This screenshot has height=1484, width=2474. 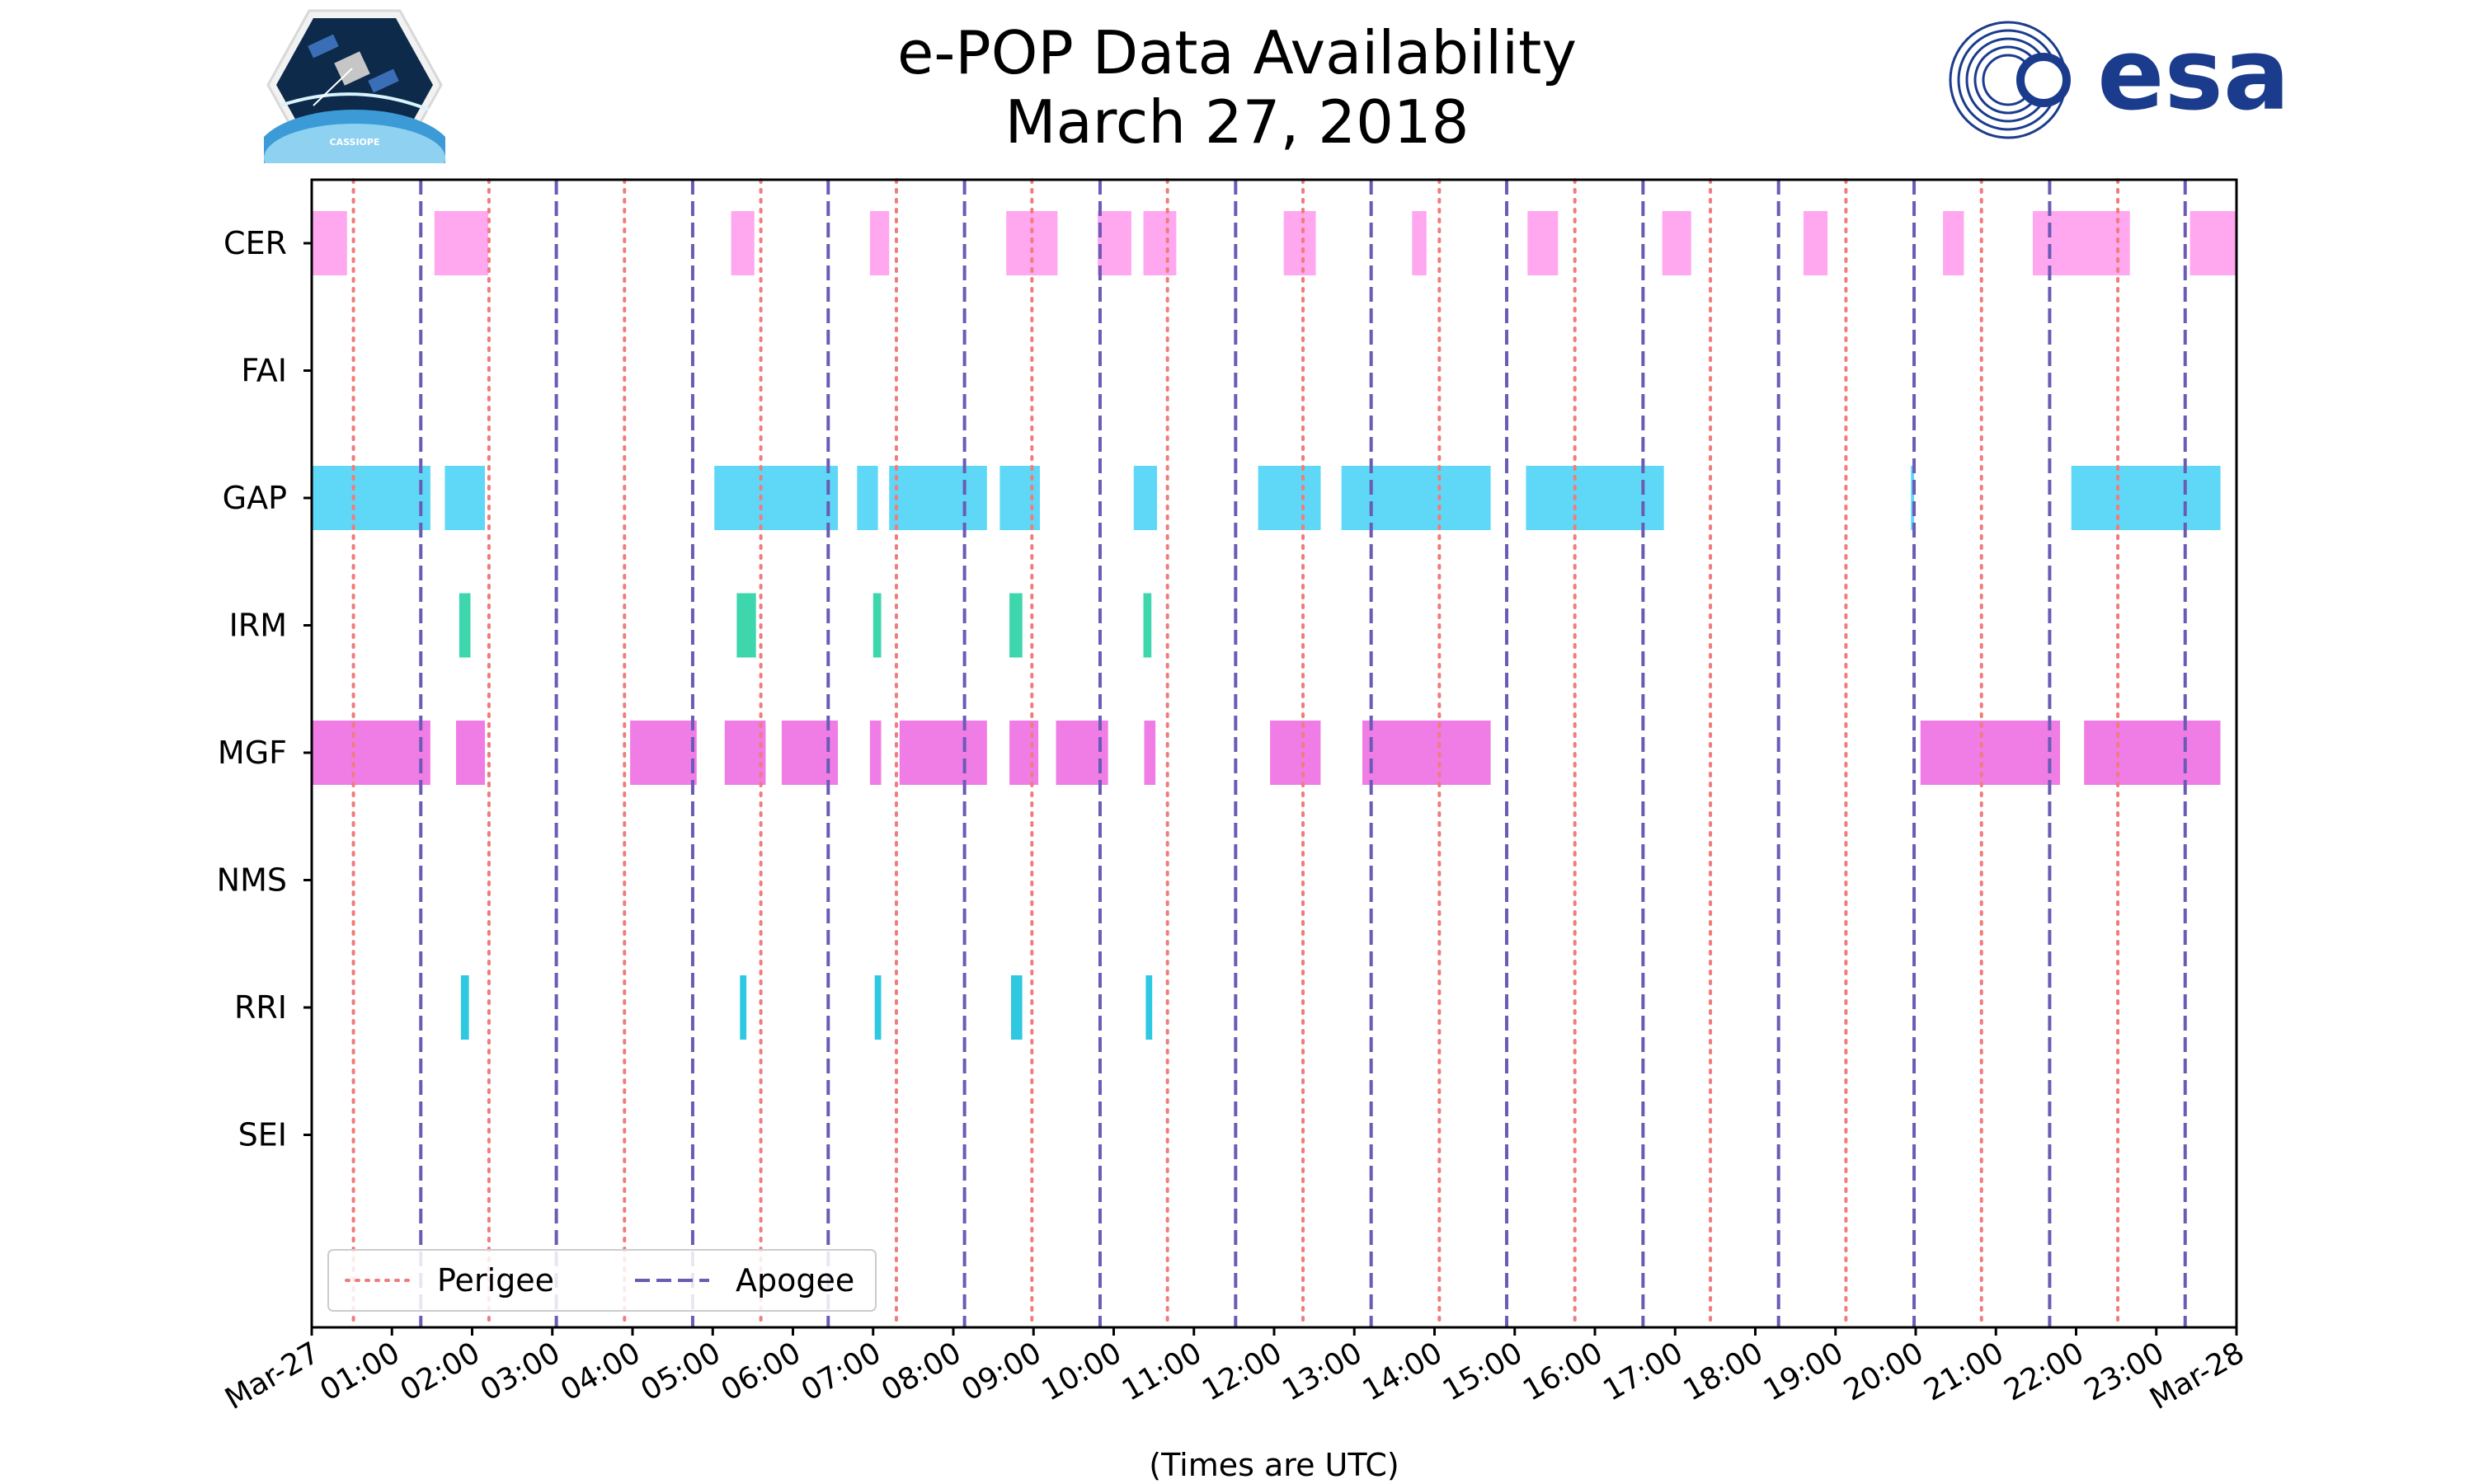 What do you see at coordinates (255, 243) in the screenshot?
I see `y-tick-label-cer: CER` at bounding box center [255, 243].